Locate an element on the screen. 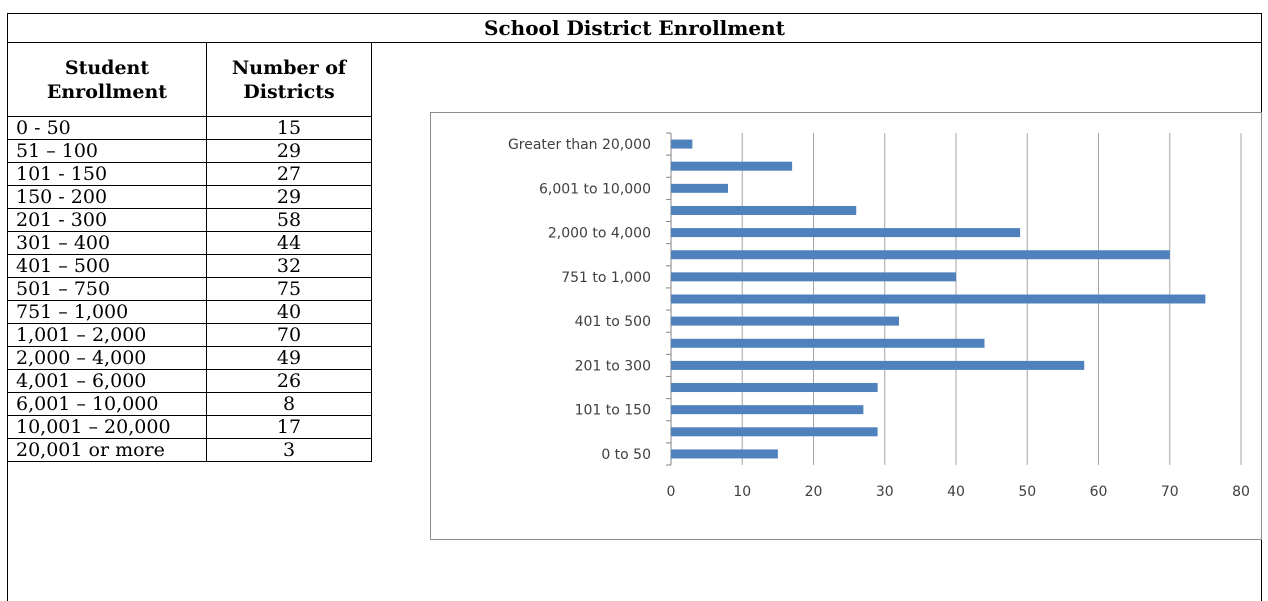 The width and height of the screenshot is (1268, 601). table-row: 51 – 100 29 is located at coordinates (189, 151).